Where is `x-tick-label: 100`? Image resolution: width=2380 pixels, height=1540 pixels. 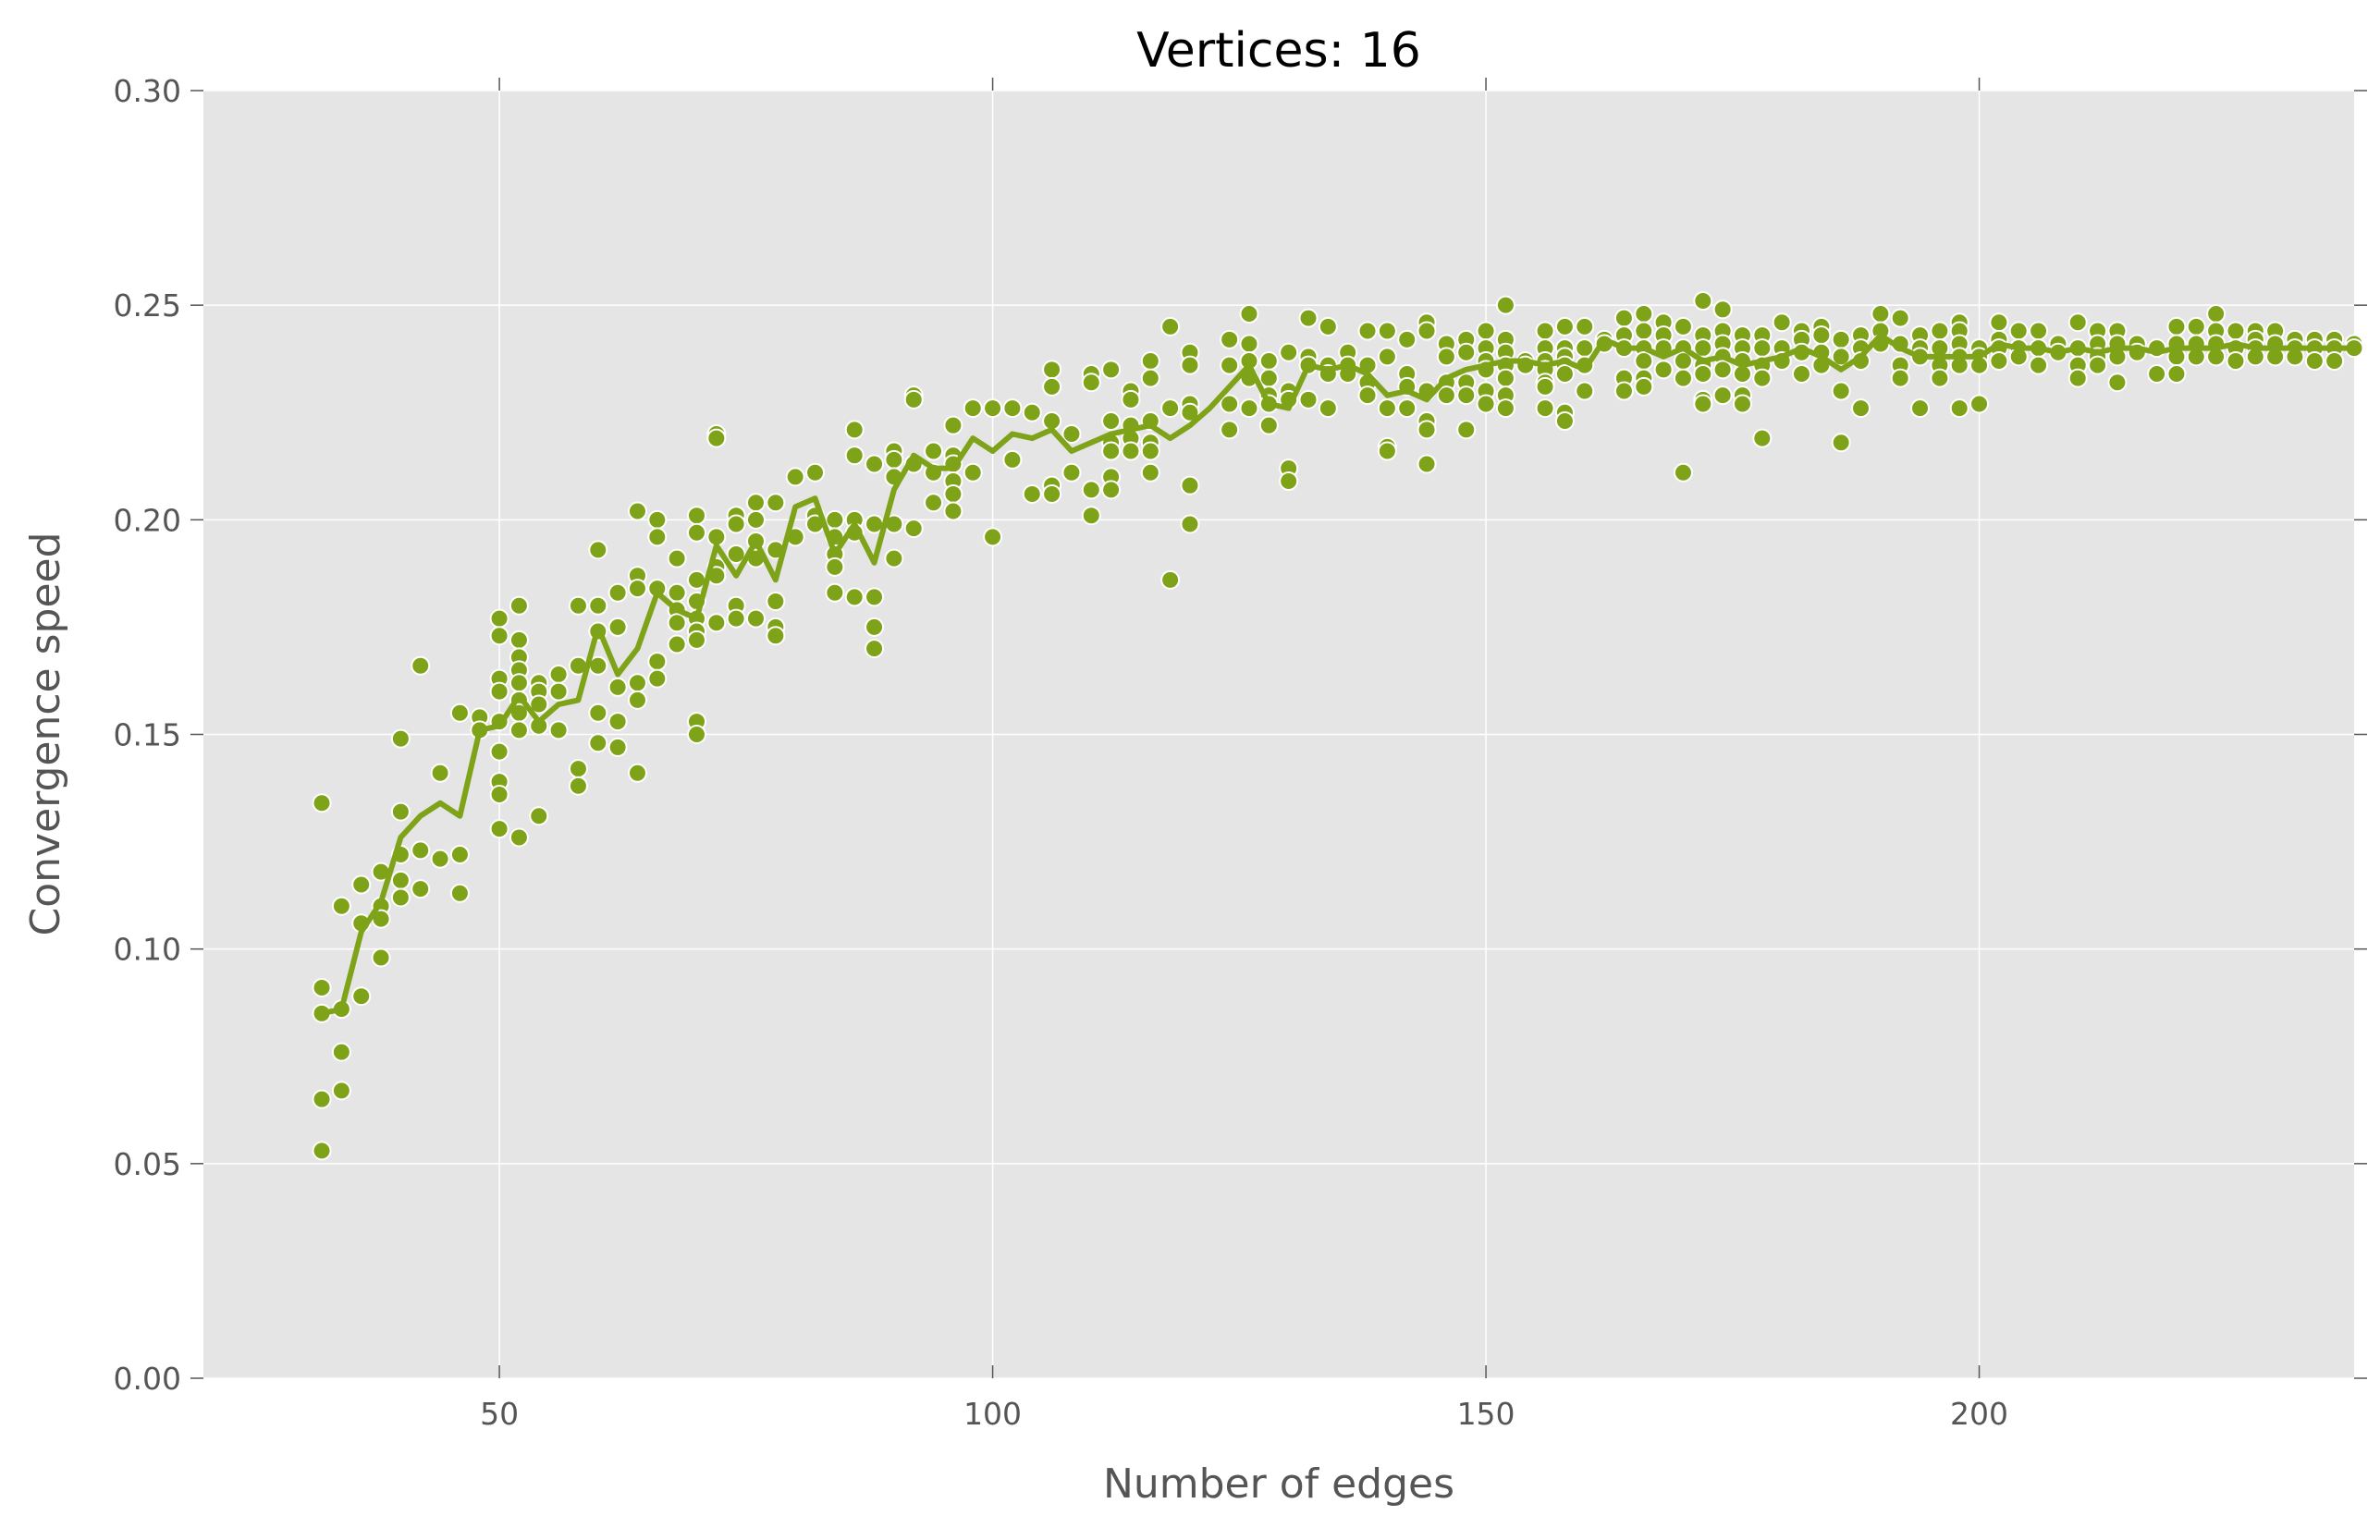 x-tick-label: 100 is located at coordinates (992, 1414).